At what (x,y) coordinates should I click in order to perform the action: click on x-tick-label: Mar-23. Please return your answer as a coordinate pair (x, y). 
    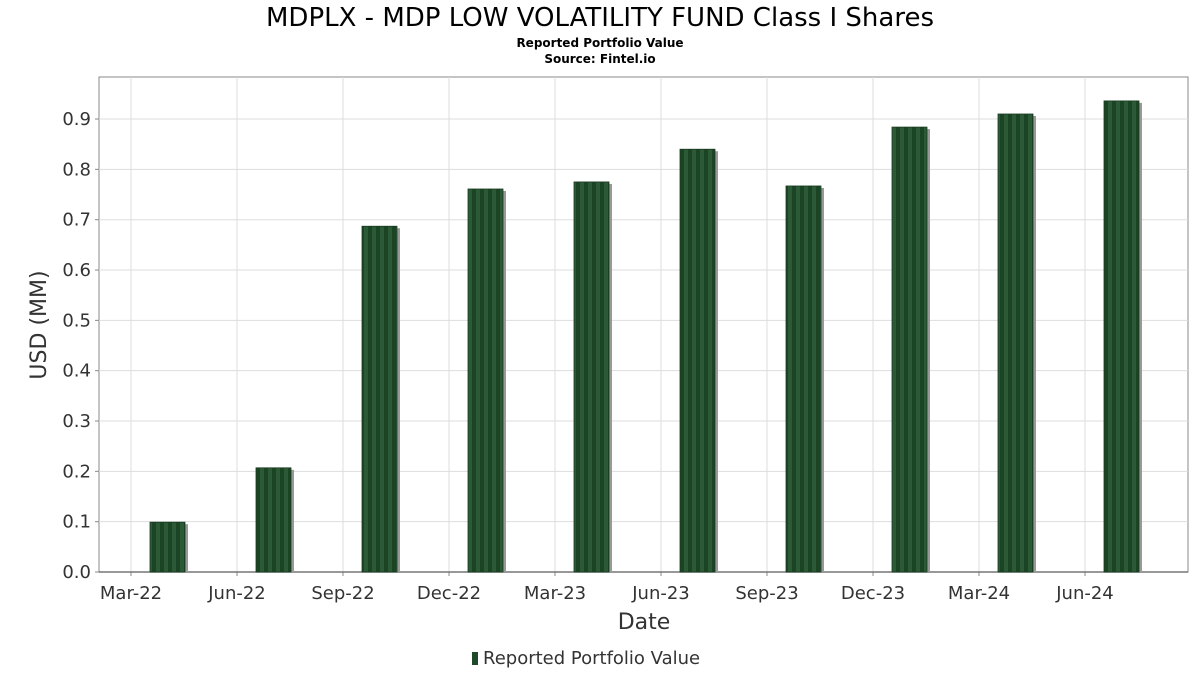
    Looking at the image, I should click on (555, 593).